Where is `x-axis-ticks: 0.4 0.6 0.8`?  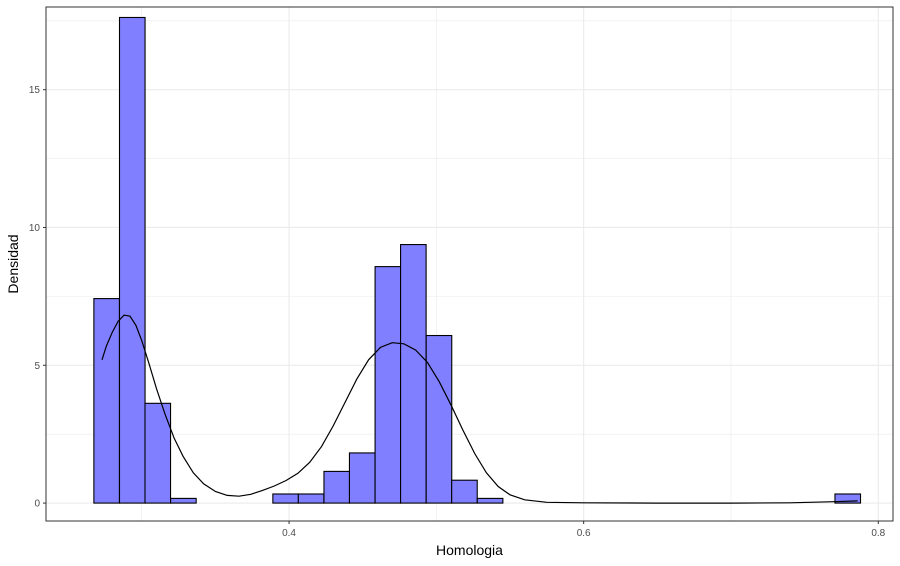
x-axis-ticks: 0.4 0.6 0.8 is located at coordinates (584, 530).